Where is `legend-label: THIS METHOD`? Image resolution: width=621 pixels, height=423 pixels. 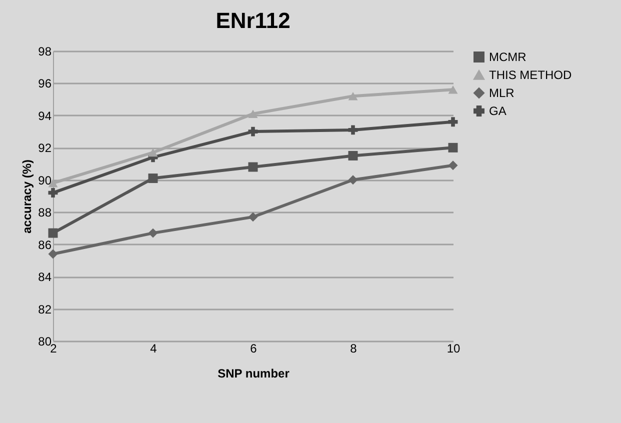
legend-label: THIS METHOD is located at coordinates (530, 75).